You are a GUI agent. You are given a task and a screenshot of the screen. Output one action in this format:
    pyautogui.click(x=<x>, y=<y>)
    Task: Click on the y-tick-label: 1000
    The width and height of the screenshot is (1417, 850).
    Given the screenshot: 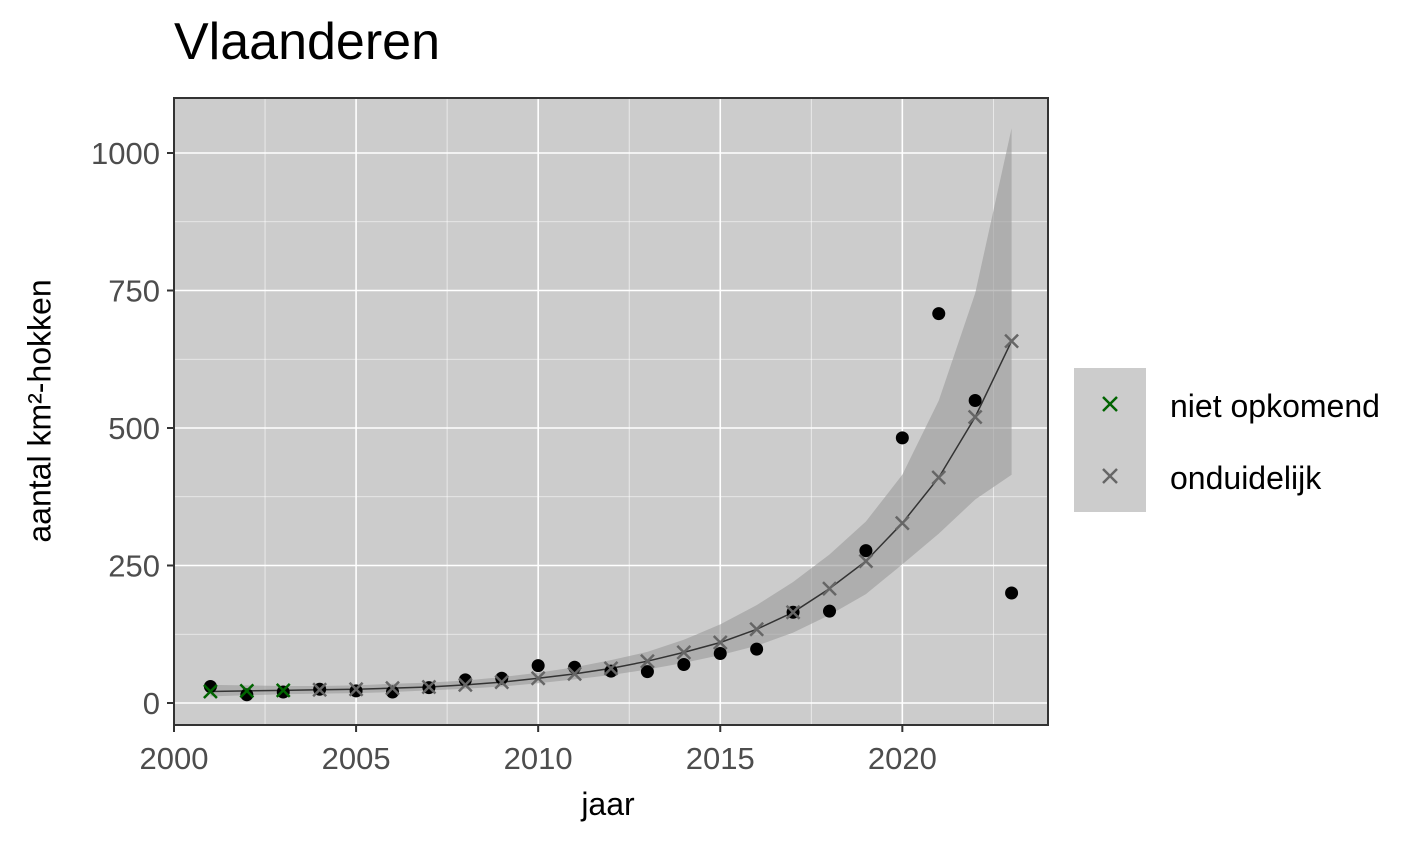 What is the action you would take?
    pyautogui.click(x=125, y=153)
    